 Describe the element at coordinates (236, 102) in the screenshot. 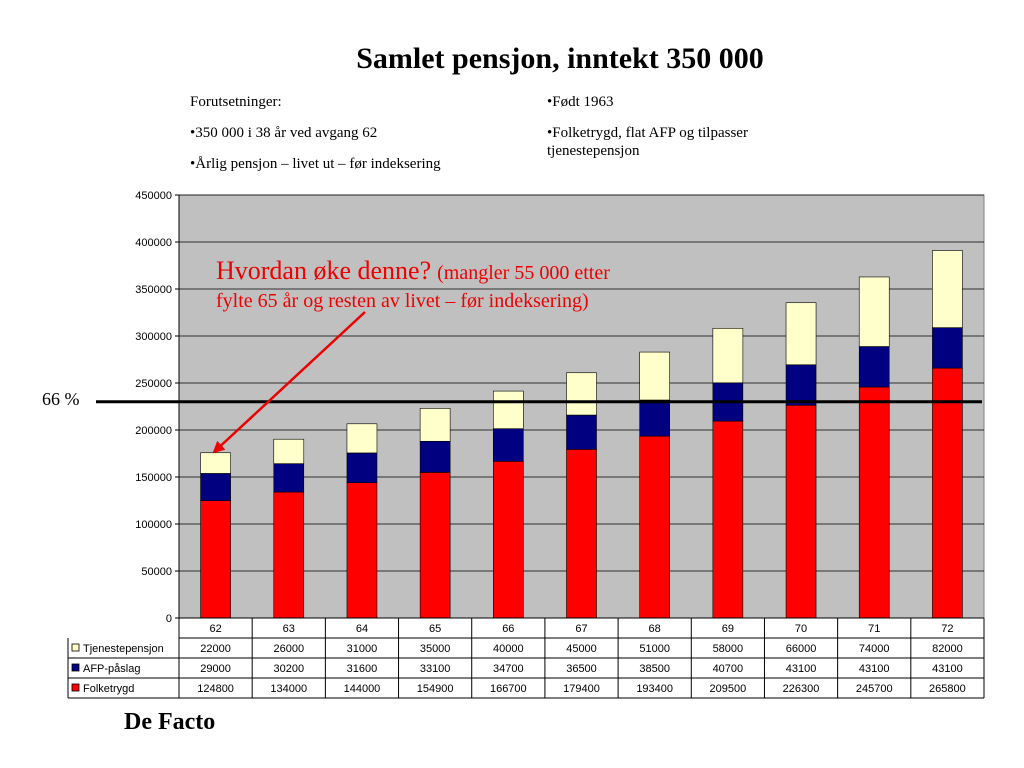

I see `assumptions-heading: Forutsetninger:` at that location.